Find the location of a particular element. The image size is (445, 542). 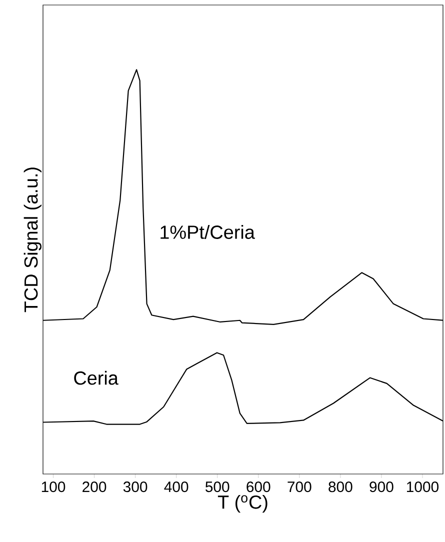

series-label: Ceria is located at coordinates (96, 377).